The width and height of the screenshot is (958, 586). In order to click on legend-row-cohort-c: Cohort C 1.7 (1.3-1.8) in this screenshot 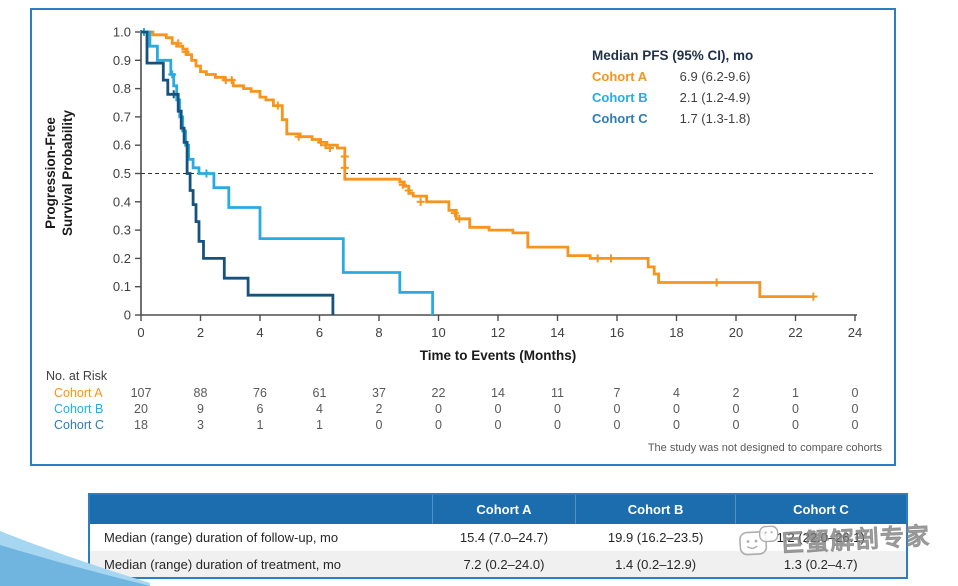, I will do `click(712, 119)`.